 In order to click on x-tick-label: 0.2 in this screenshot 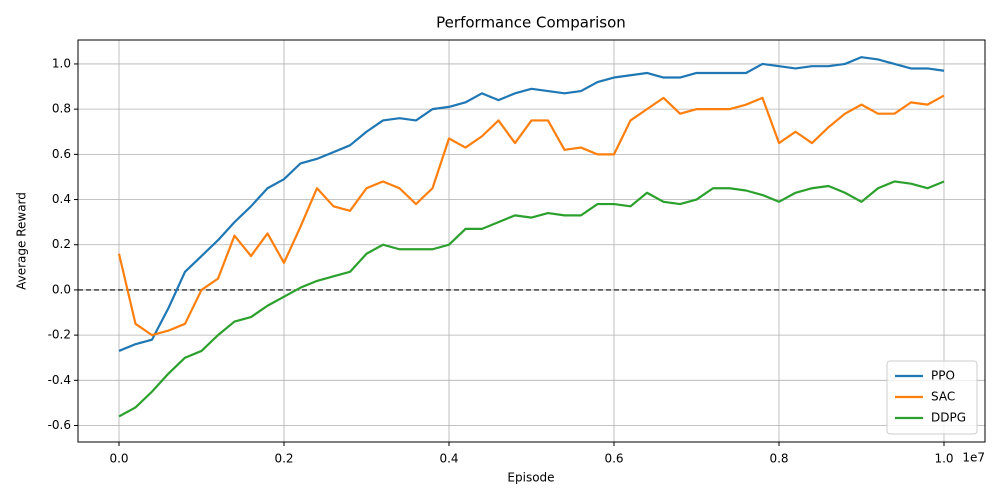, I will do `click(283, 459)`.